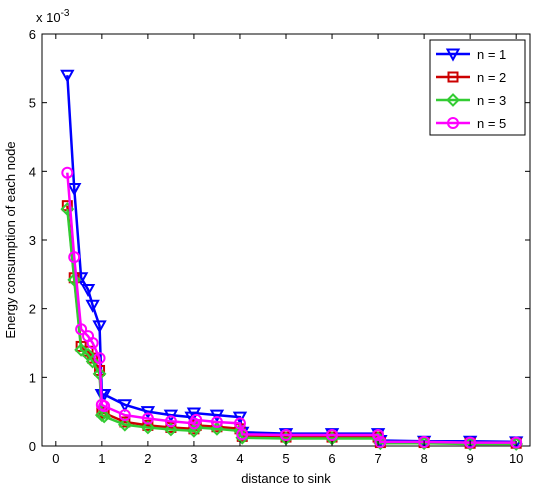 This screenshot has height=489, width=550. What do you see at coordinates (32, 240) in the screenshot?
I see `y-tick-label: 3` at bounding box center [32, 240].